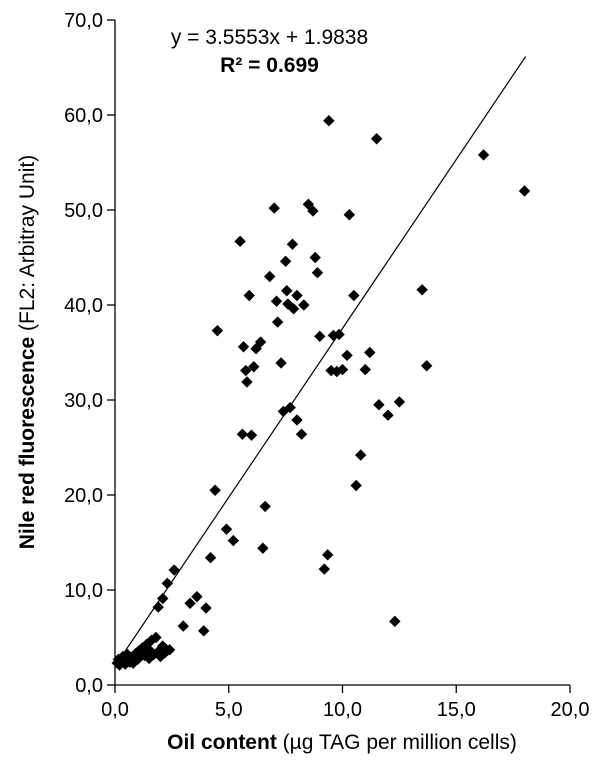 This screenshot has height=777, width=600. Describe the element at coordinates (83, 116) in the screenshot. I see `y-tick-label: 60,0` at that location.